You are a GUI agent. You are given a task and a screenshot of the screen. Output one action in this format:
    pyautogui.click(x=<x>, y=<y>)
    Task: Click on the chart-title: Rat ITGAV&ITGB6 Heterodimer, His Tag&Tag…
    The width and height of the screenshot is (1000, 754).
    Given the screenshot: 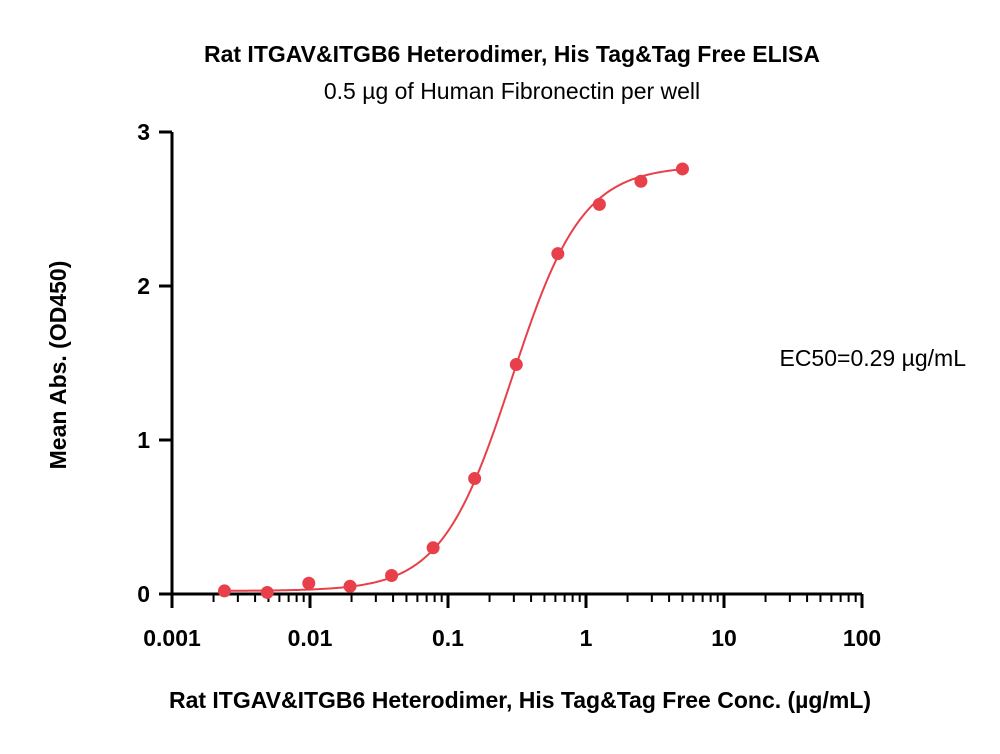 What is the action you would take?
    pyautogui.click(x=512, y=54)
    